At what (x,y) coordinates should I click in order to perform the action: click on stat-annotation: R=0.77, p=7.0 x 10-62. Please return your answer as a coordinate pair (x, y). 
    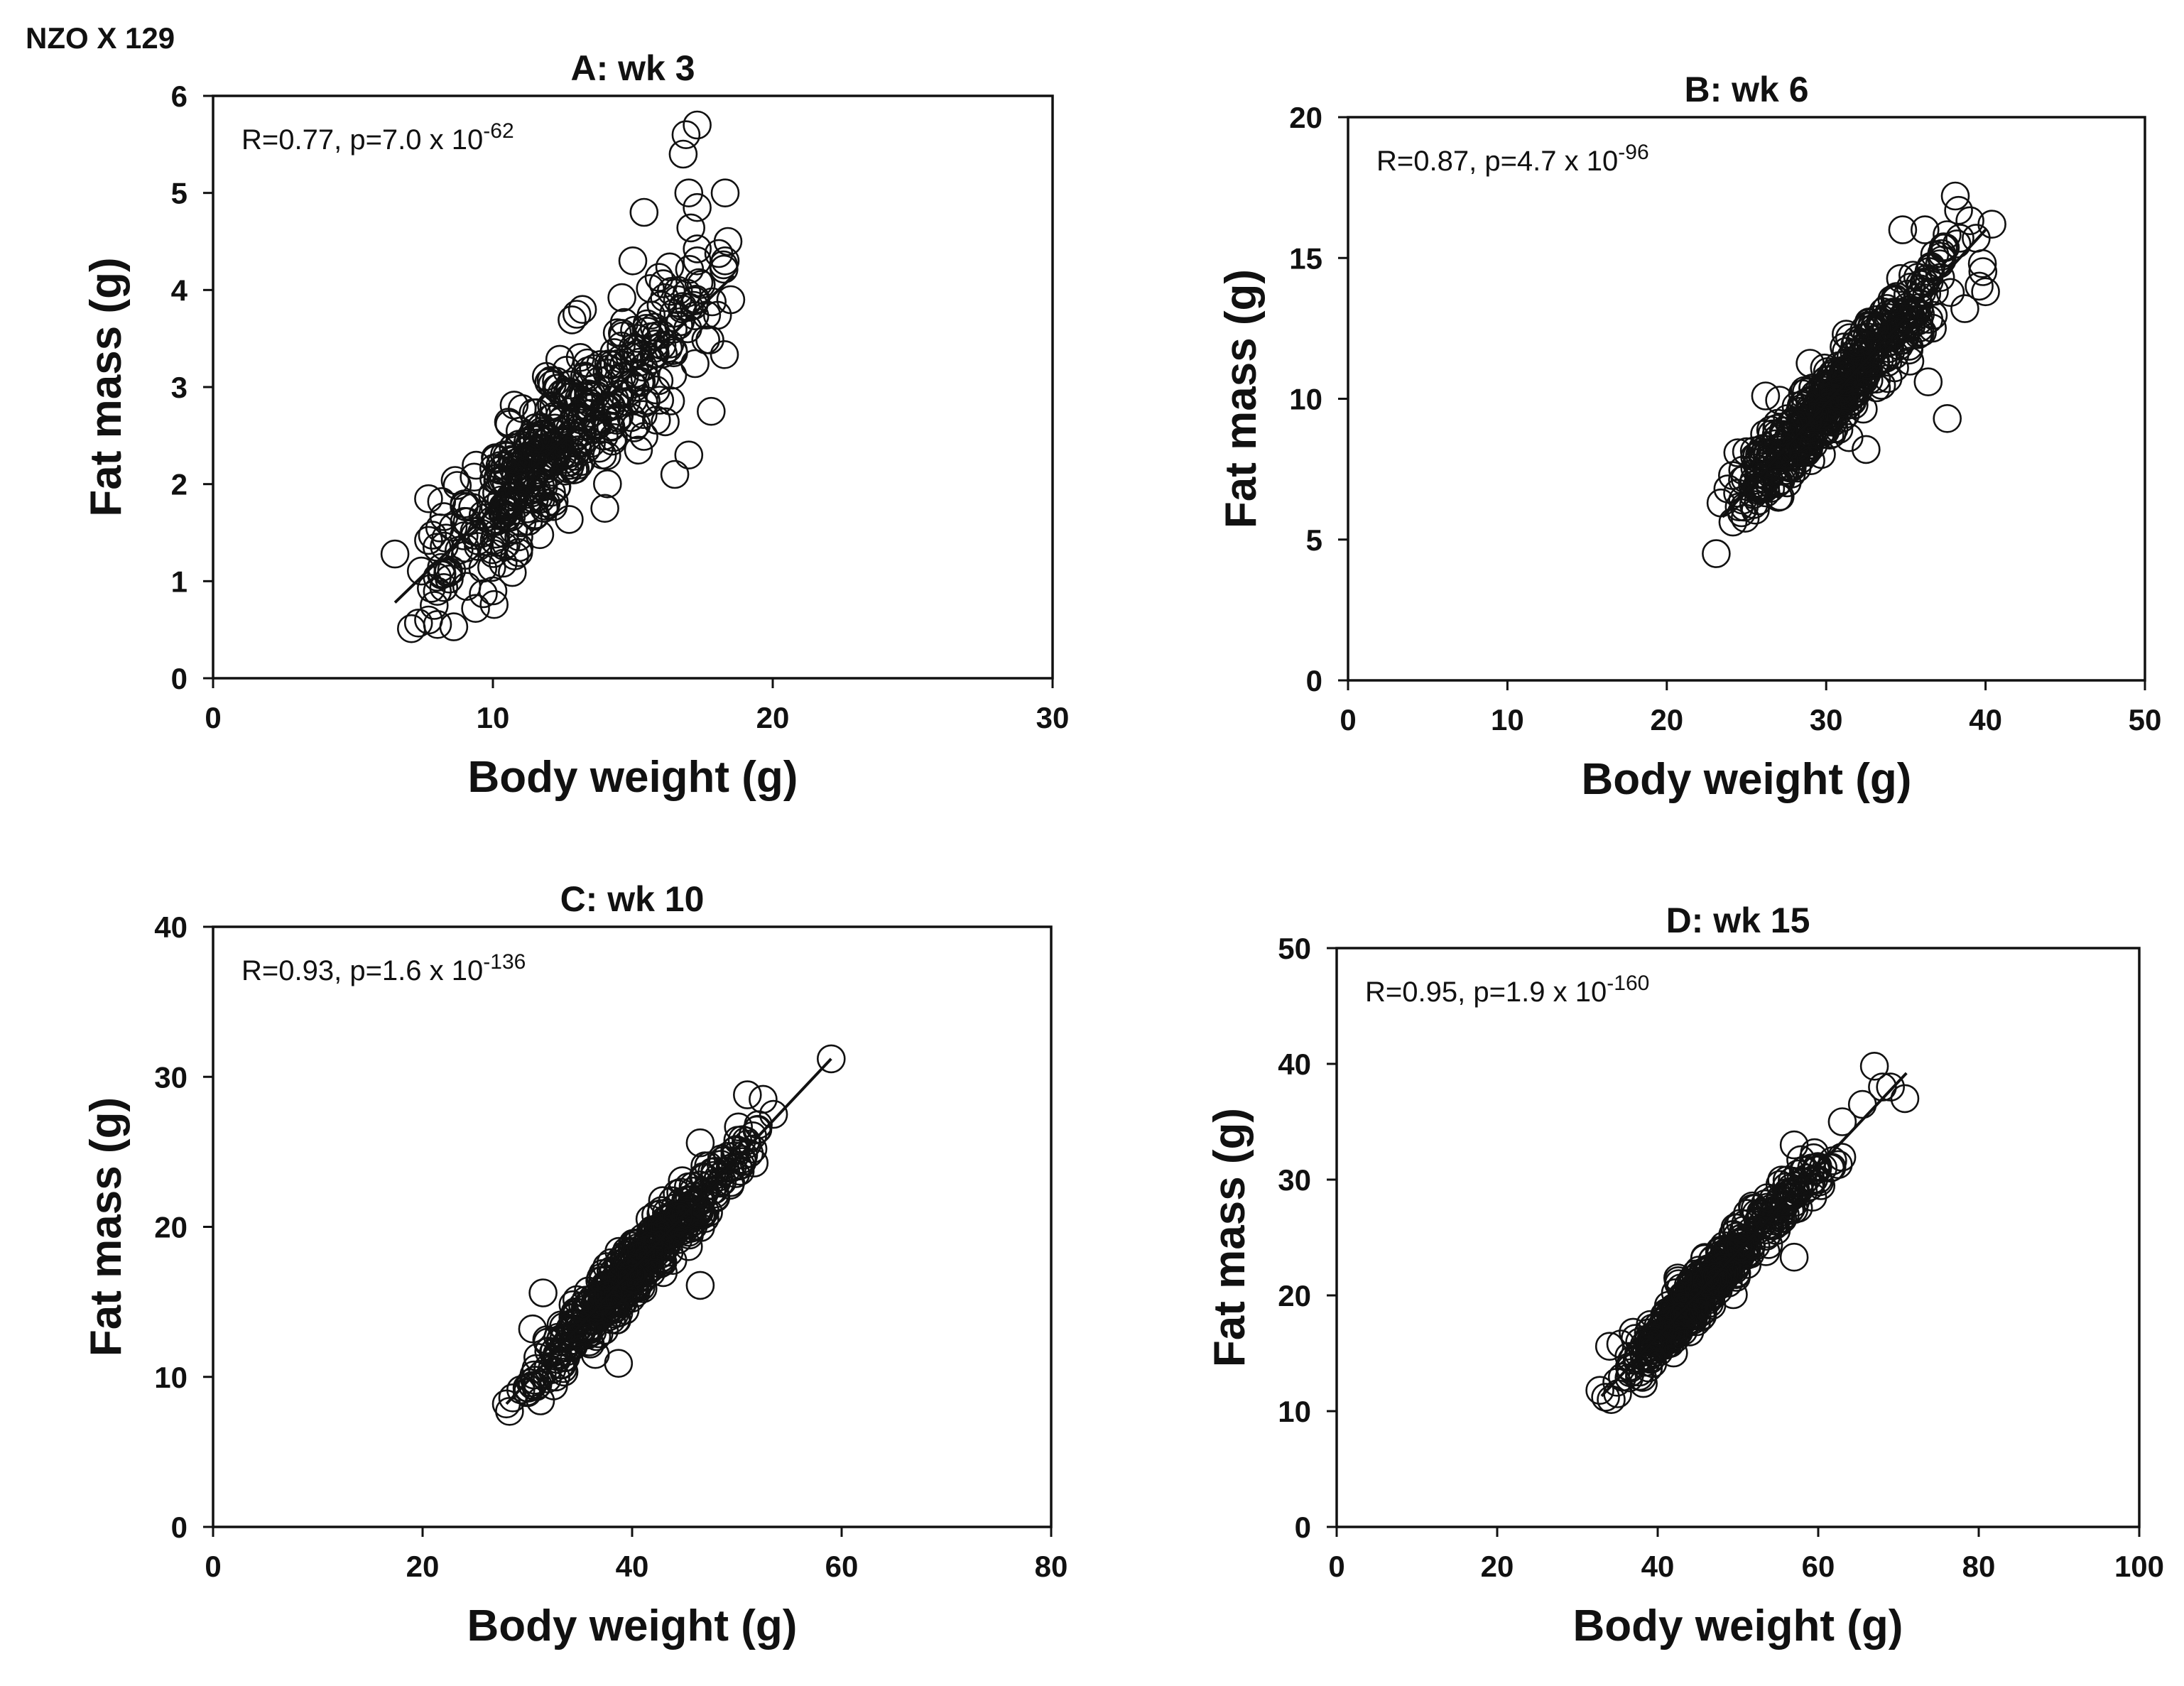
    Looking at the image, I should click on (377, 137).